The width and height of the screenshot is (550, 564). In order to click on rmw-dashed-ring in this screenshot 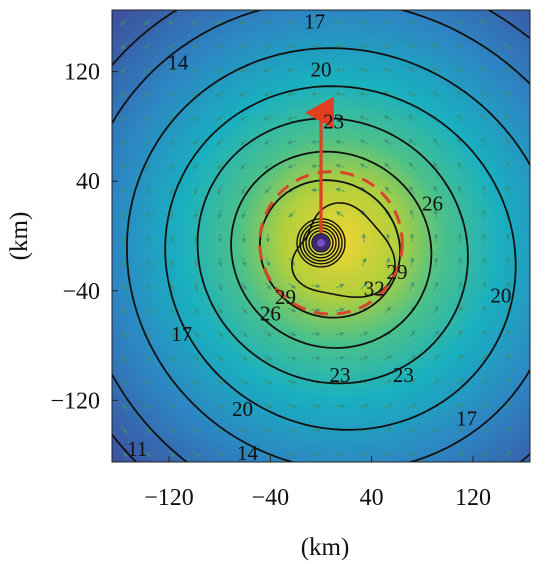, I will do `click(331, 243)`.